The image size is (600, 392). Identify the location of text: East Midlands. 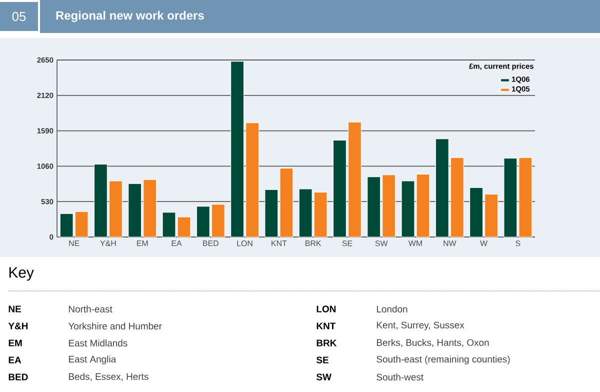
(98, 343).